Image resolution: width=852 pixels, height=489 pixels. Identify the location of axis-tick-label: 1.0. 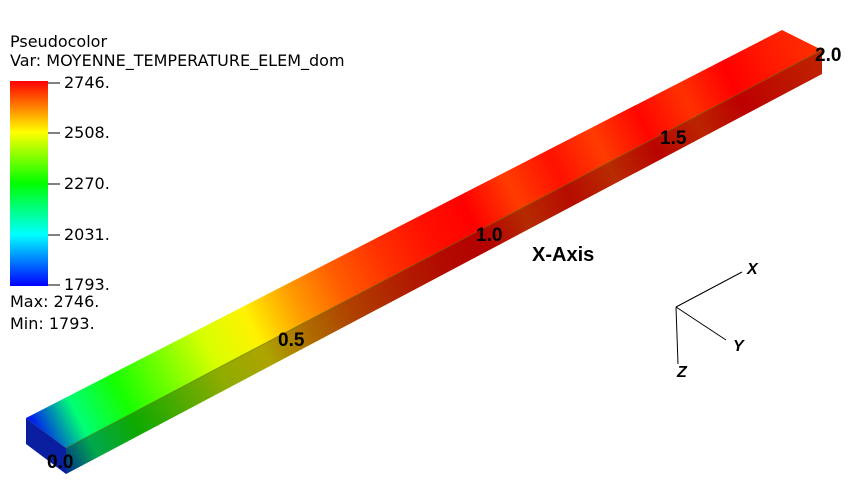
(489, 235).